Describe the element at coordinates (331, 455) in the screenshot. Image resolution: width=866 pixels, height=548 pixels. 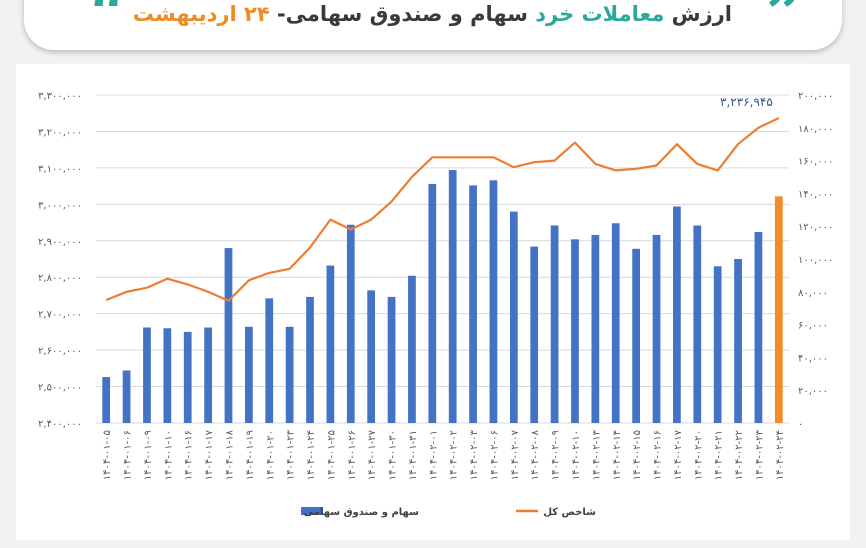
I see `x-tick-label: ۱۴۰۴-۰۱-۲۵` at that location.